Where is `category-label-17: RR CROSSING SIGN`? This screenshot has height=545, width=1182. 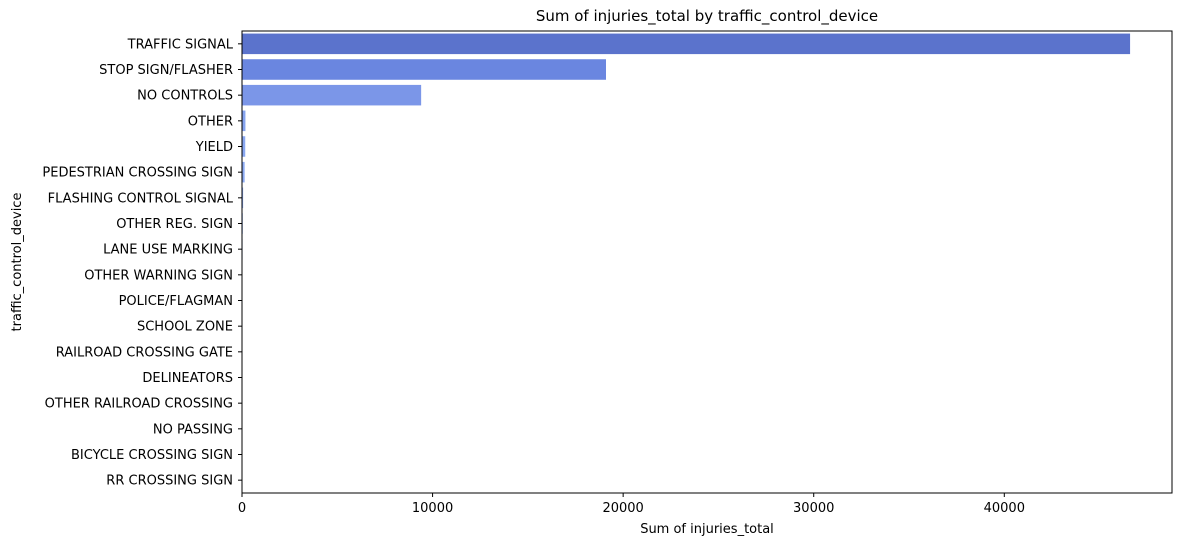
category-label-17: RR CROSSING SIGN is located at coordinates (169, 481).